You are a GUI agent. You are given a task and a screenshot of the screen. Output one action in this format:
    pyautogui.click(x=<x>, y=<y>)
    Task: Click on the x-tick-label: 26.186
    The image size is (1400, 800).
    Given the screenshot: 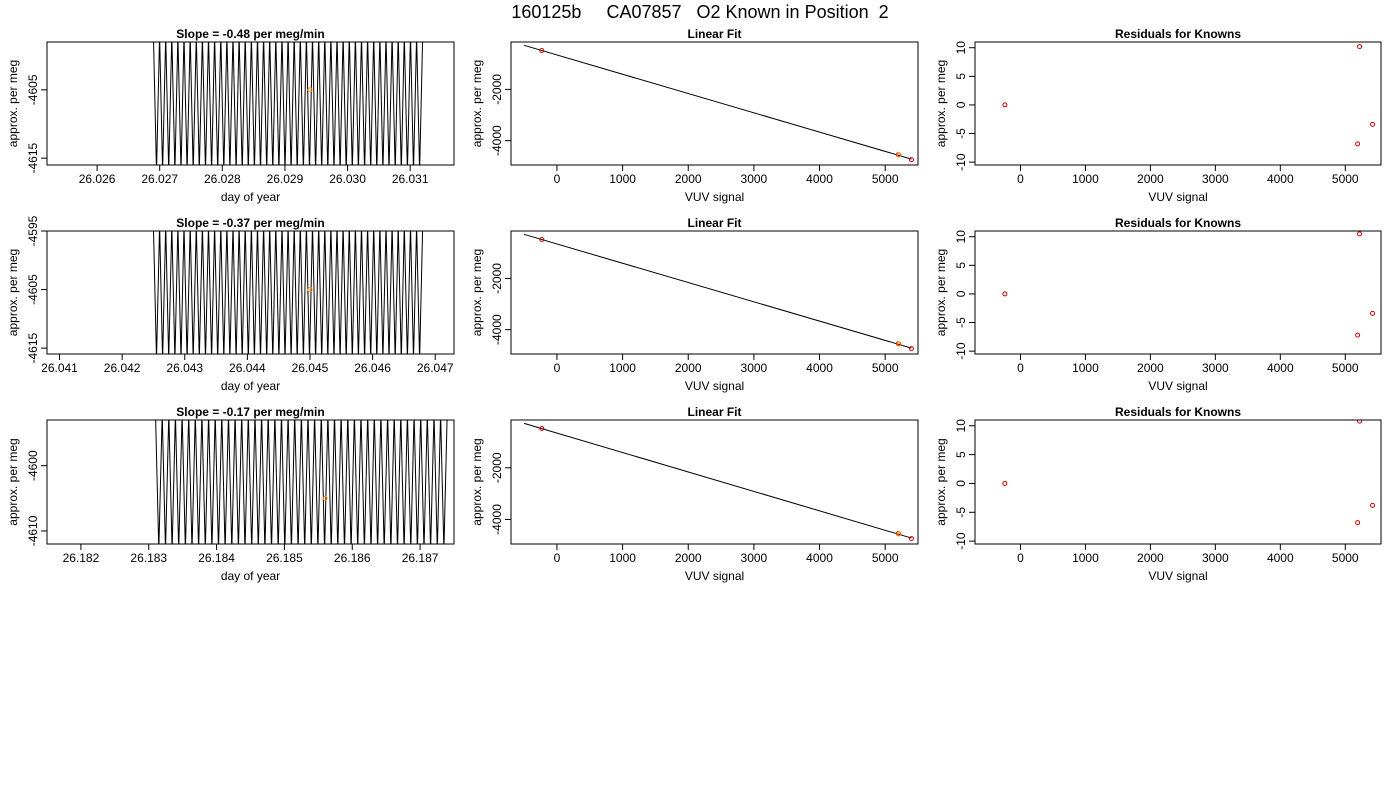 What is the action you would take?
    pyautogui.click(x=352, y=558)
    